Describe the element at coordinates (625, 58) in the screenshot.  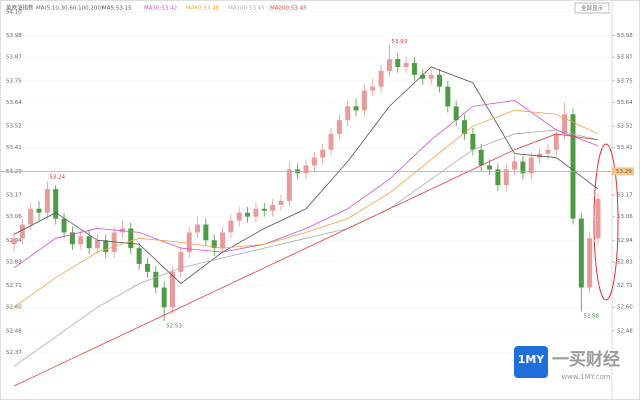
I see `y2-tick-label: 53.87` at that location.